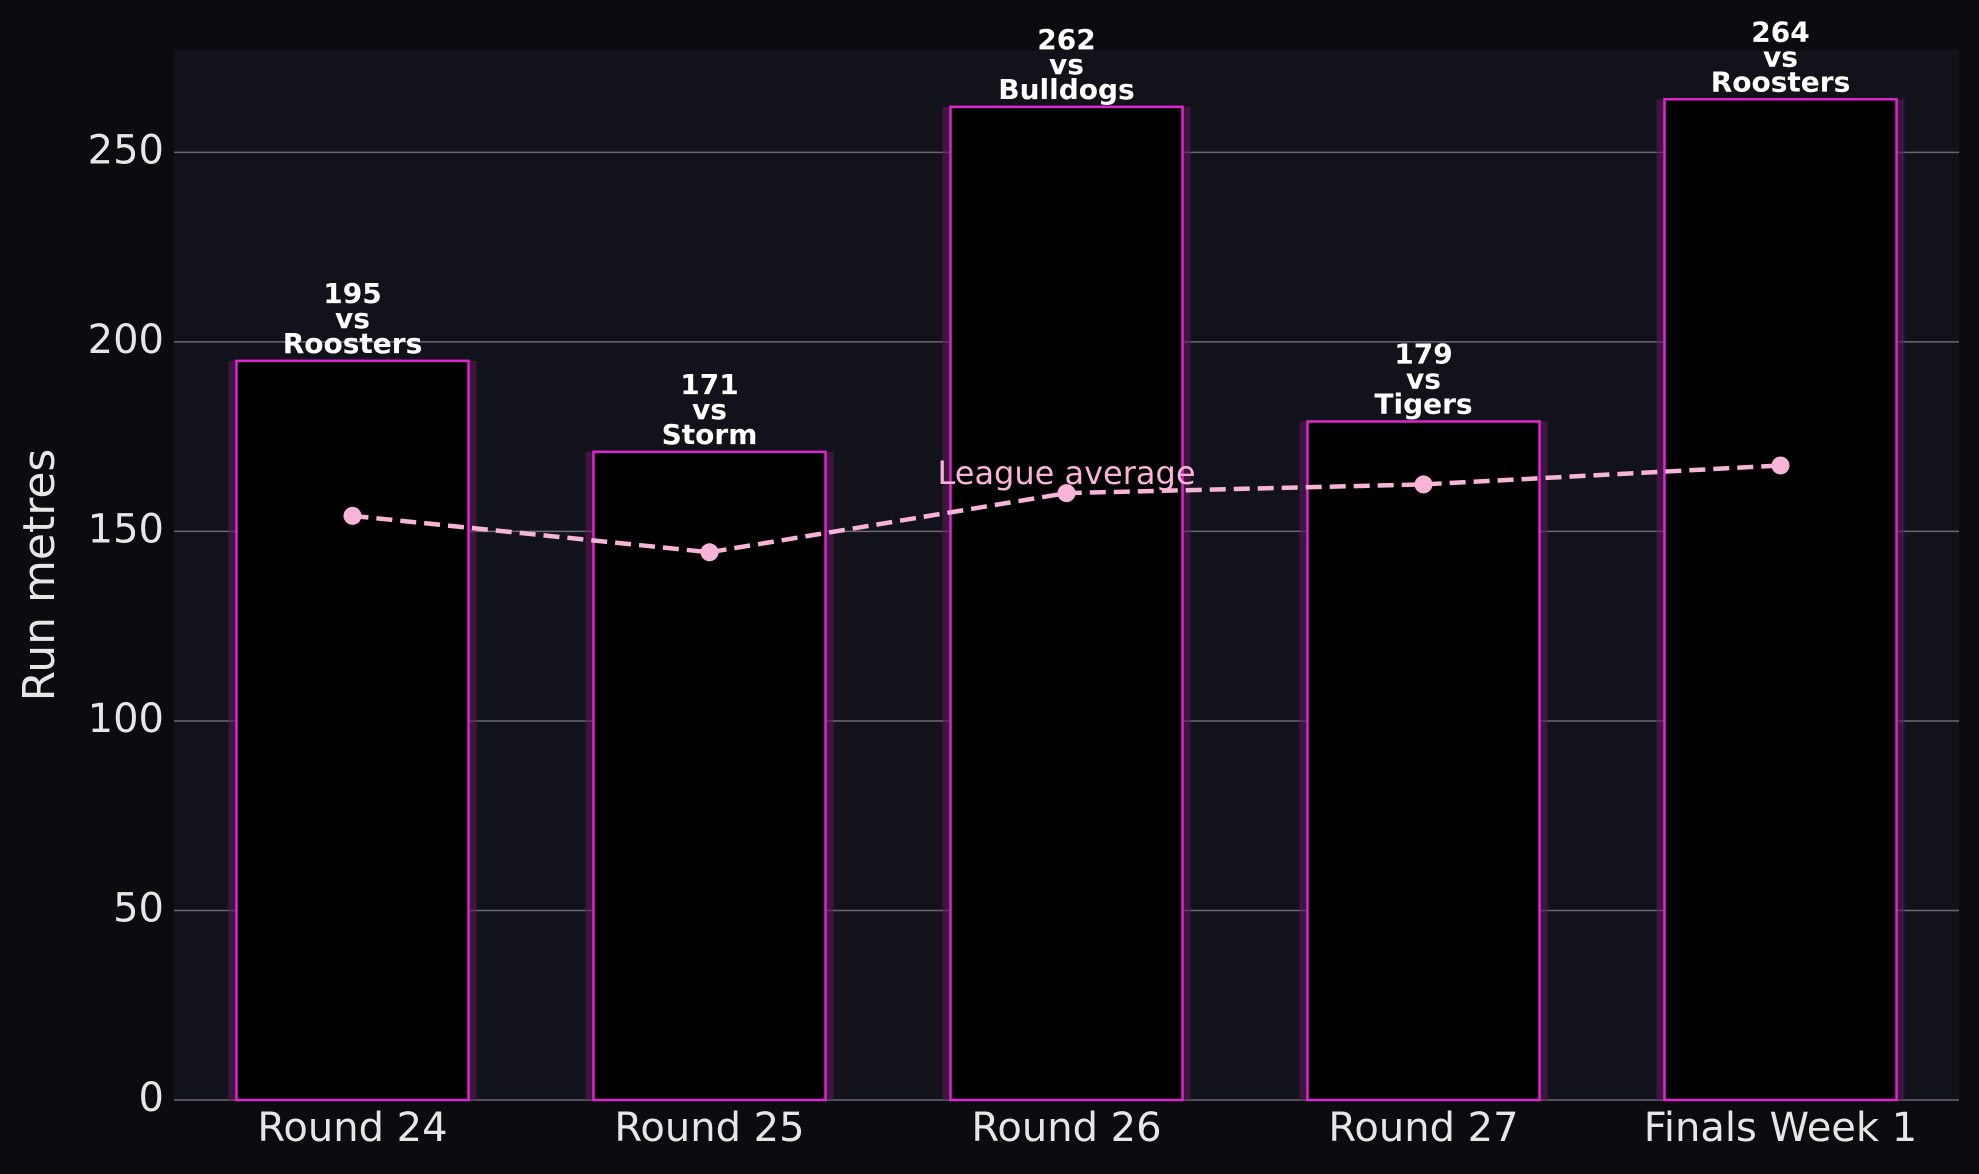 The width and height of the screenshot is (1979, 1174). Describe the element at coordinates (1423, 353) in the screenshot. I see `data-label: 179` at that location.